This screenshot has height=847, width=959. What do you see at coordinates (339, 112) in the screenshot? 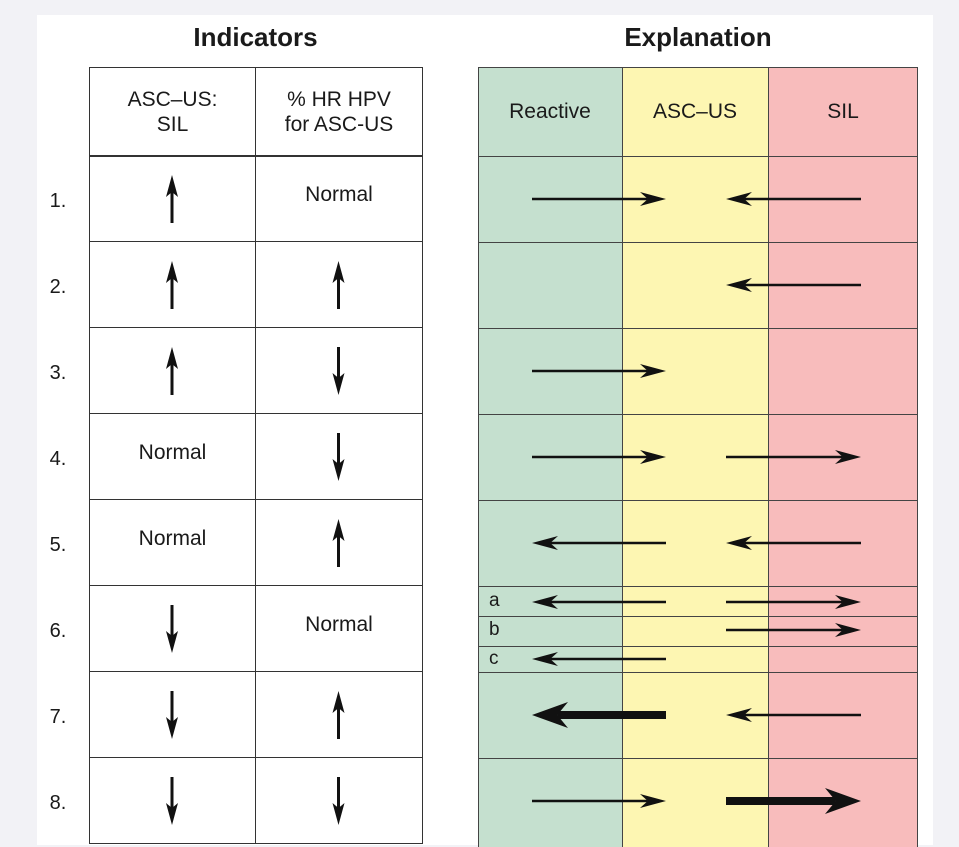
I see `column-header: % HR HPV for ASC-US` at bounding box center [339, 112].